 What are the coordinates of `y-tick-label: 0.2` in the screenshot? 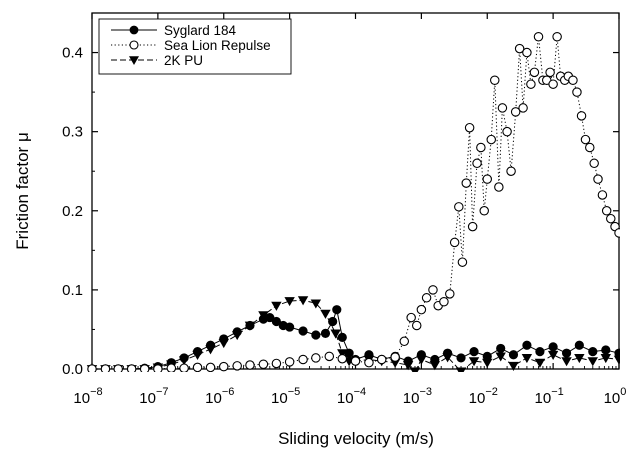 It's located at (72, 211).